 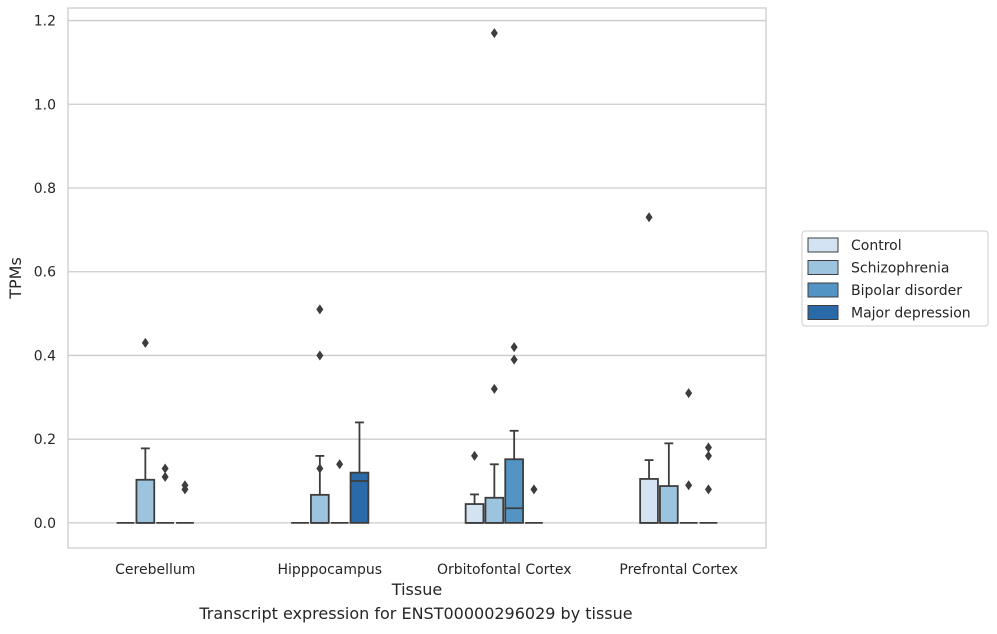 What do you see at coordinates (155, 570) in the screenshot?
I see `x-tick-label: Cerebellum` at bounding box center [155, 570].